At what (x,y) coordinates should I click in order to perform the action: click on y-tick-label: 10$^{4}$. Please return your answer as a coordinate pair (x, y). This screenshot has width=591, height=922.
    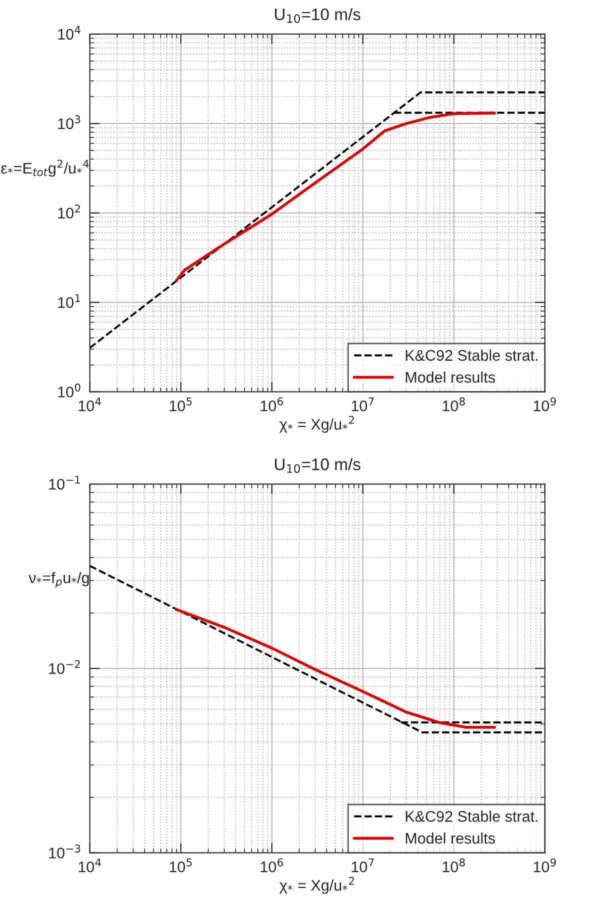
    Looking at the image, I should click on (69, 33).